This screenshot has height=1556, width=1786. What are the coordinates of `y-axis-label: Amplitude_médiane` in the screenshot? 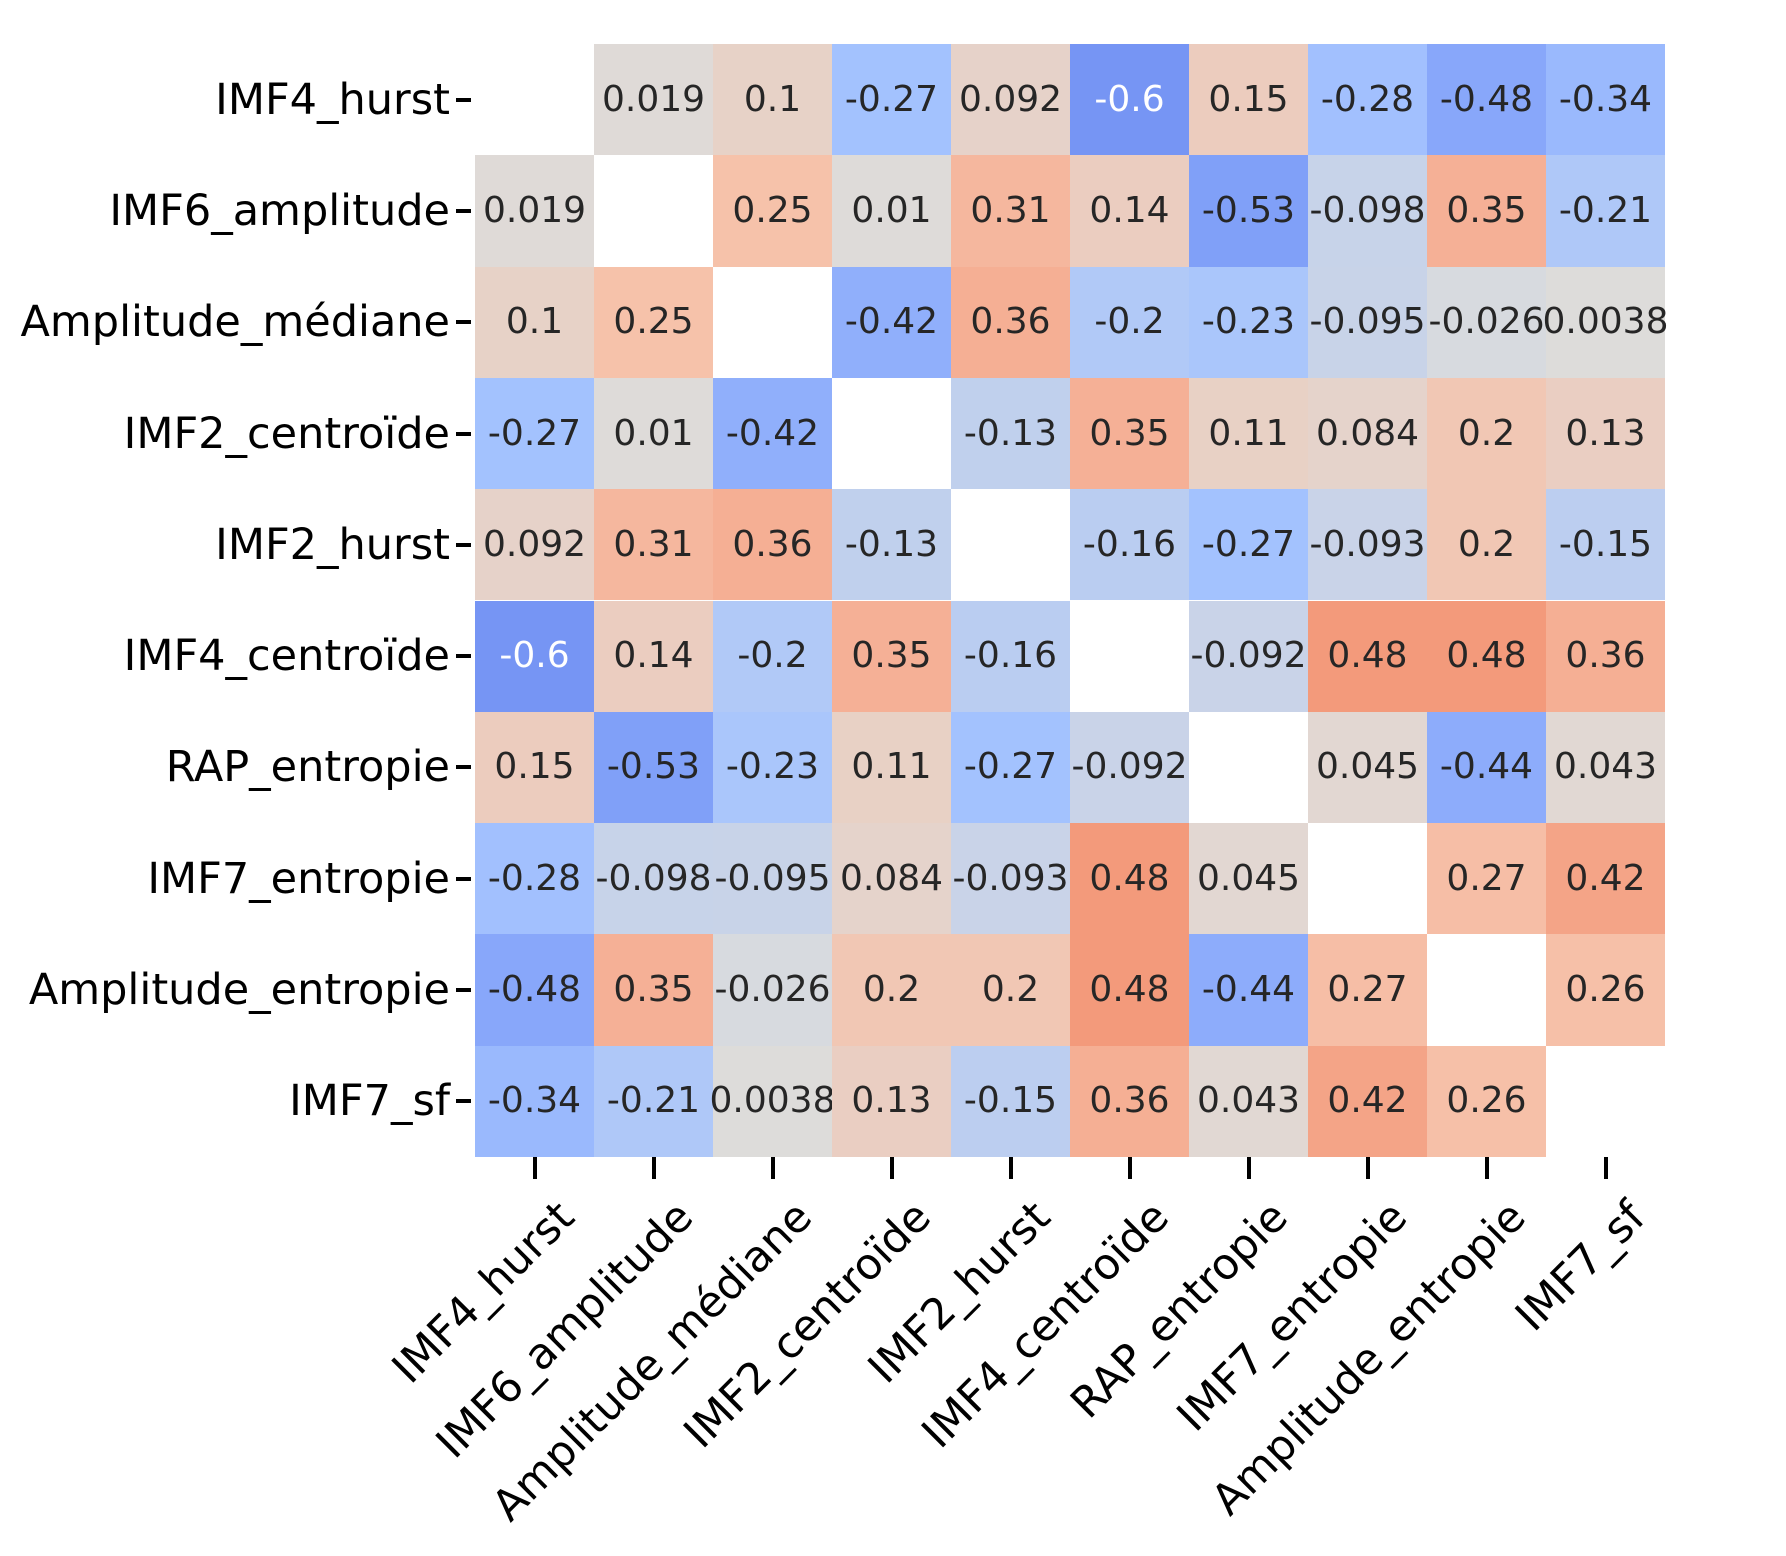 It's located at (235, 322).